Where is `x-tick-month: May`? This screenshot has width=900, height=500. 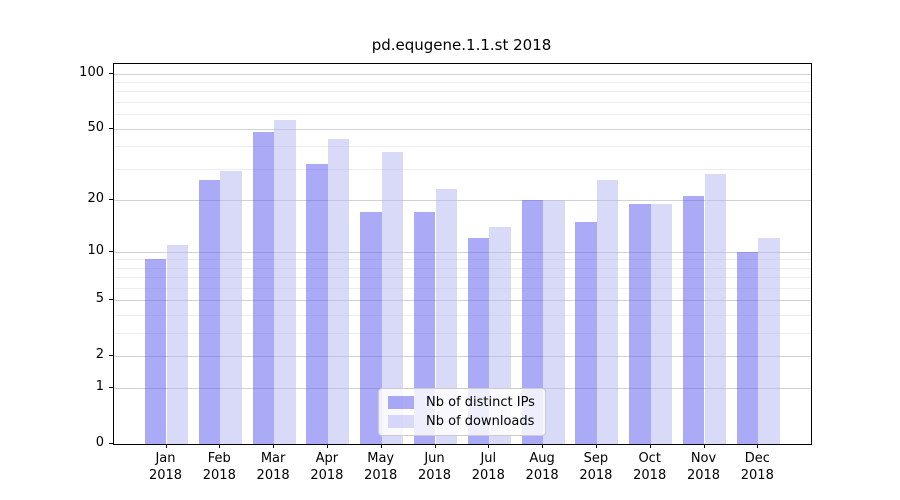
x-tick-month: May is located at coordinates (381, 458).